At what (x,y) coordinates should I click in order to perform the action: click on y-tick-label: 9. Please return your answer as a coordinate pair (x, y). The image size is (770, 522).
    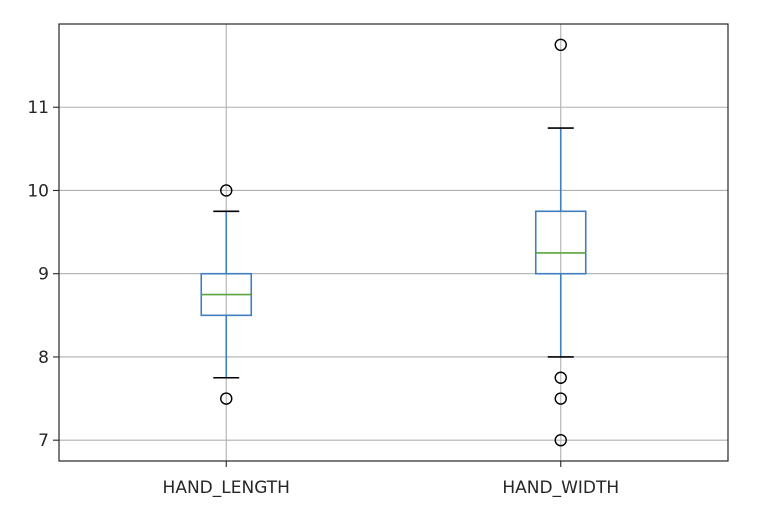
    Looking at the image, I should click on (43, 275).